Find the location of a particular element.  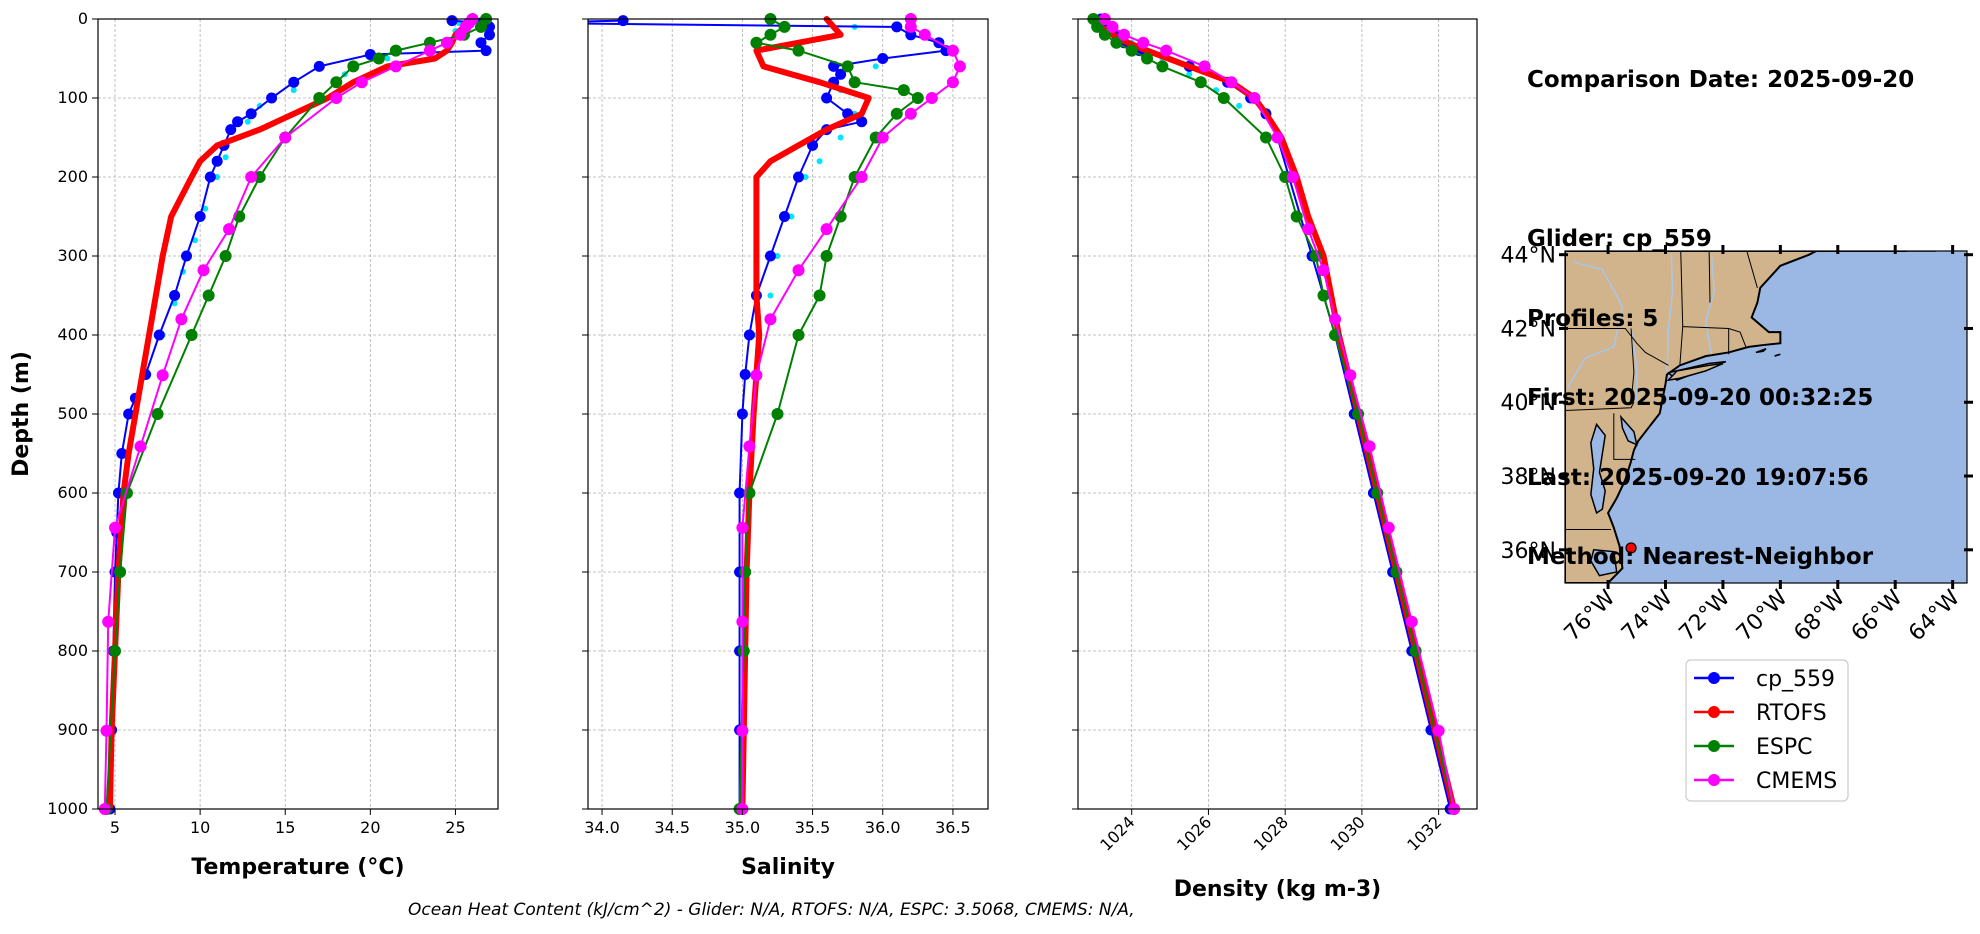

x-tick-label: 34.0 is located at coordinates (602, 827).